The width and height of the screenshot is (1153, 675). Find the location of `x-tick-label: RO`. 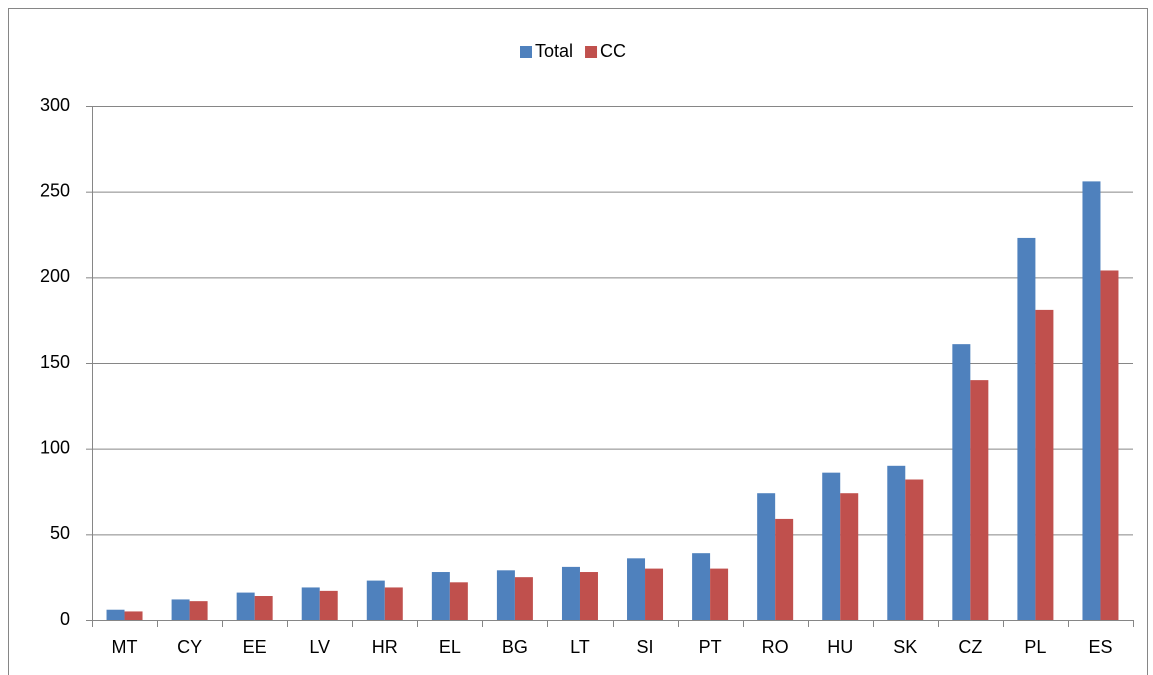

x-tick-label: RO is located at coordinates (775, 647).